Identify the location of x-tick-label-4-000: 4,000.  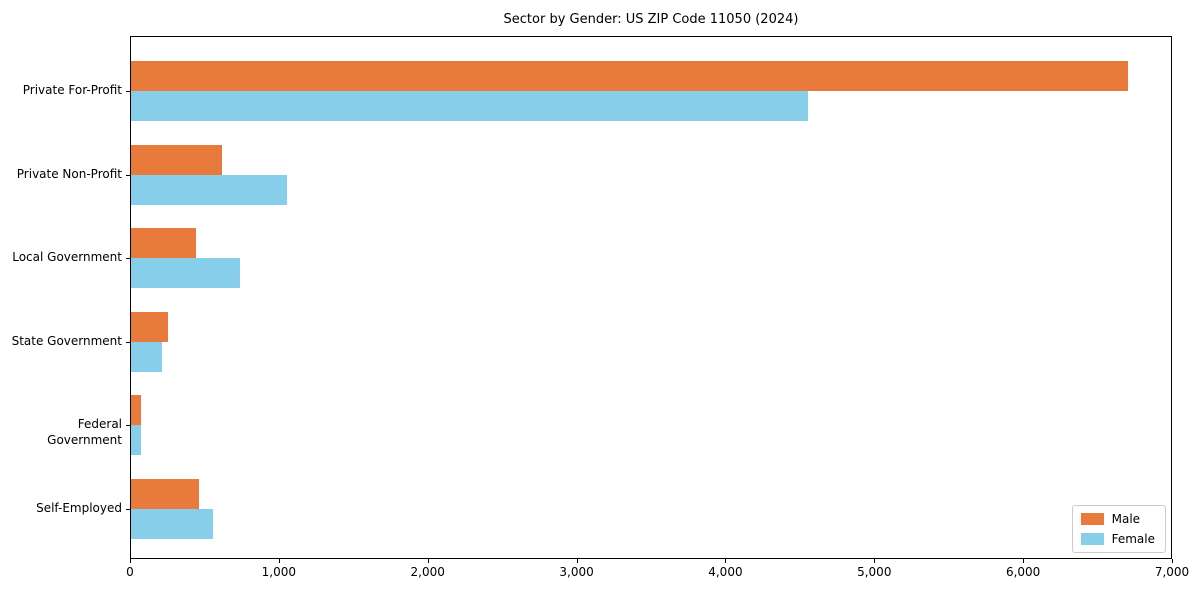
(725, 572).